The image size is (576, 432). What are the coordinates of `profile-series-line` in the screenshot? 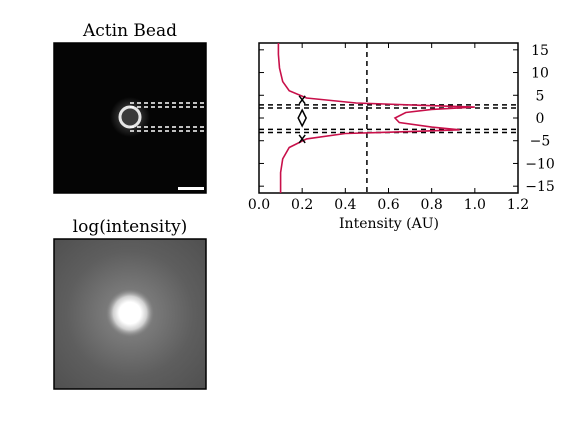 It's located at (376, 118).